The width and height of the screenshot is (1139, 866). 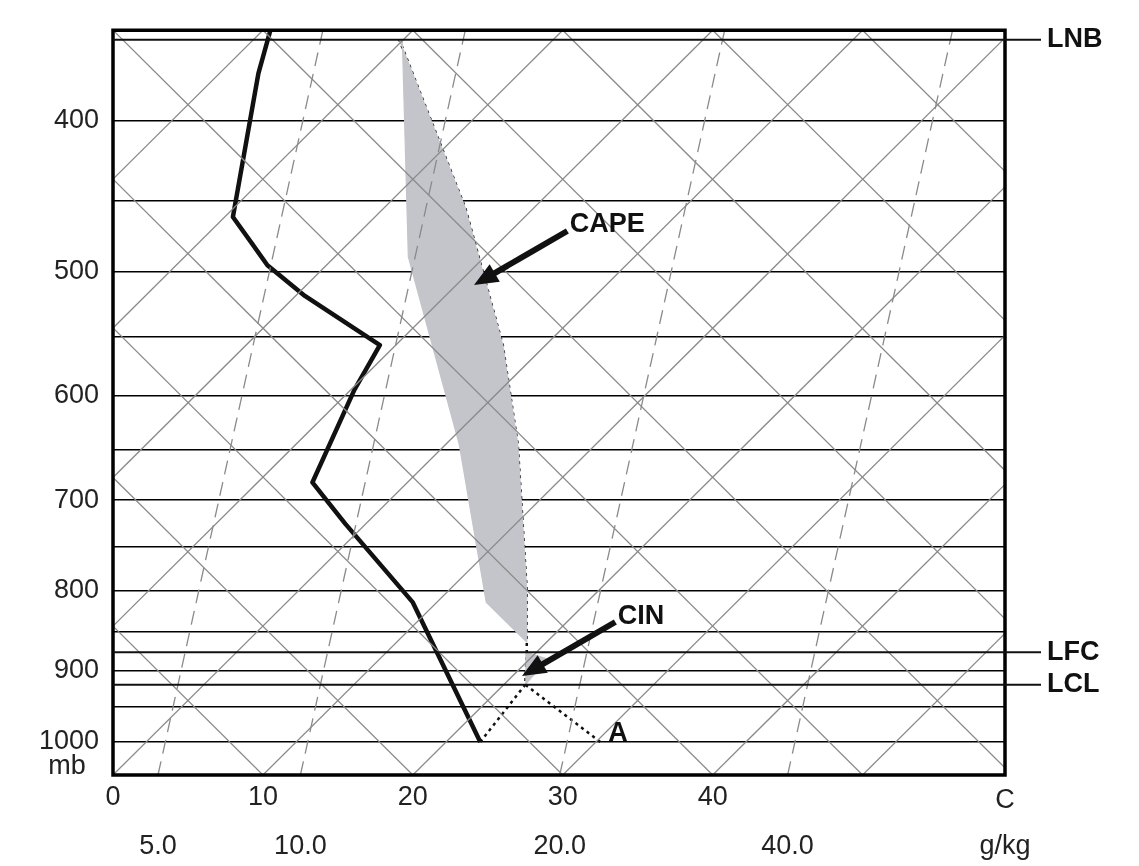 I want to click on x-tick-label: 30, so click(x=562, y=795).